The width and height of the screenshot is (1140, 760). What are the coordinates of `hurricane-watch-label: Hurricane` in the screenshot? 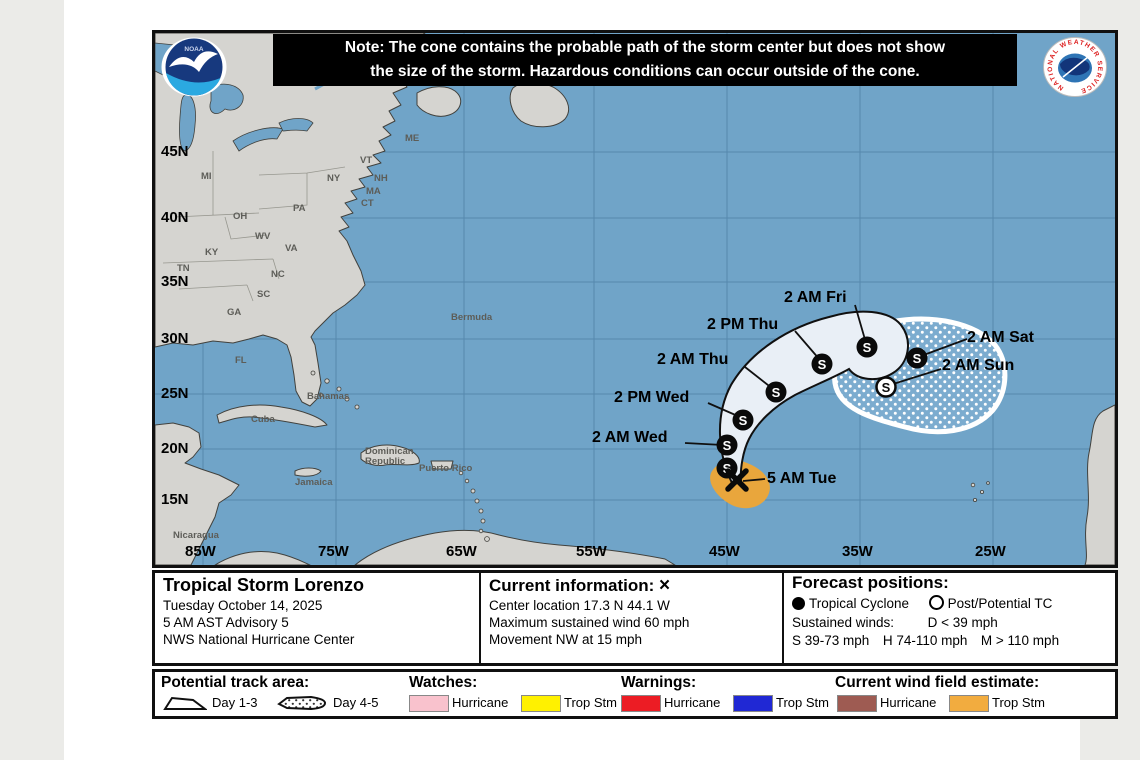 It's located at (480, 702).